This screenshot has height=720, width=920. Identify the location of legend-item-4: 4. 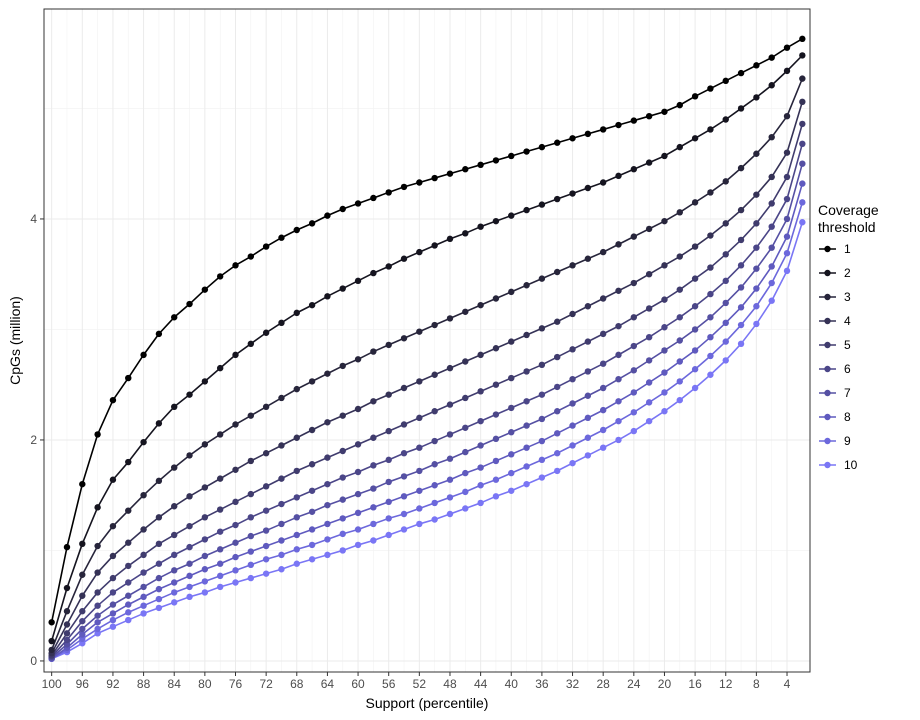
(835, 321).